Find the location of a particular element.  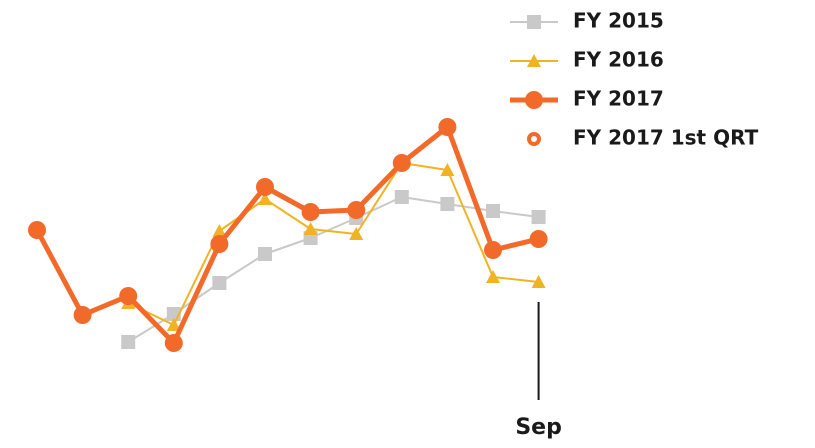

legend-label: FY 2017 is located at coordinates (618, 99).